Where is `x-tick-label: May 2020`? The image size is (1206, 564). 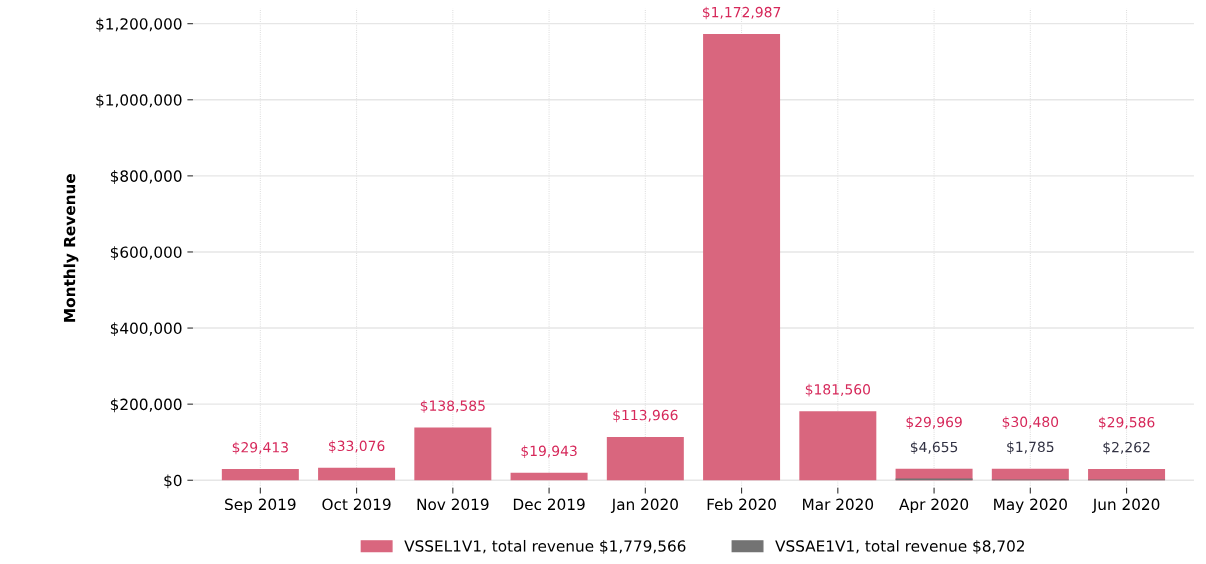 x-tick-label: May 2020 is located at coordinates (1030, 506).